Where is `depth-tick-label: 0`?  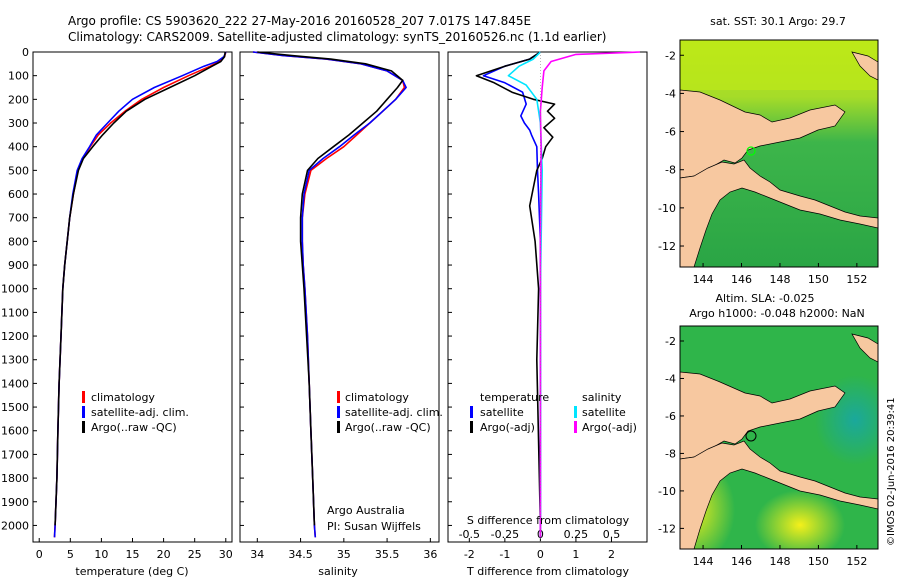 depth-tick-label: 0 is located at coordinates (25, 52).